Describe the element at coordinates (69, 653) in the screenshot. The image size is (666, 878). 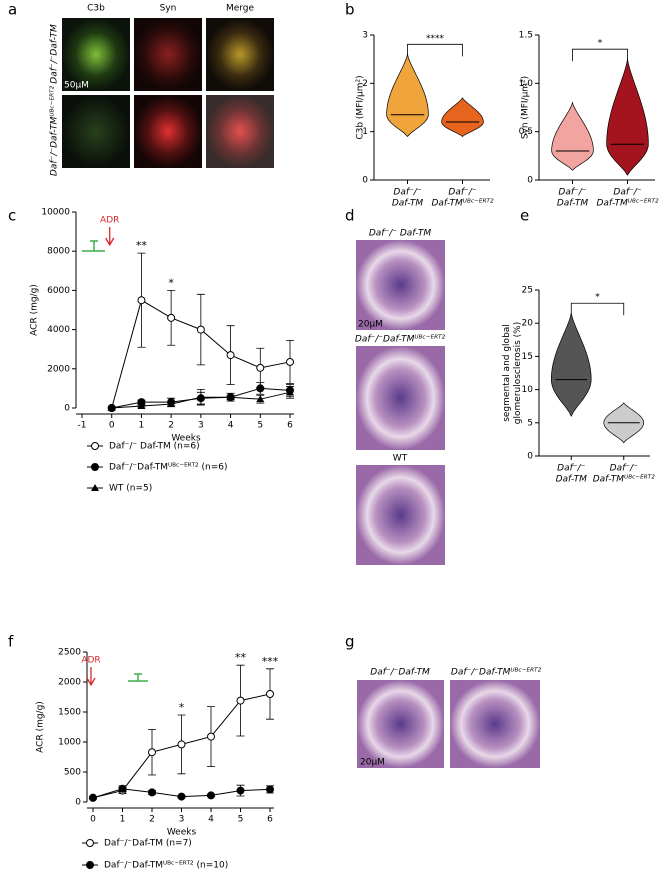
I see `y-tick-label: 2500` at that location.